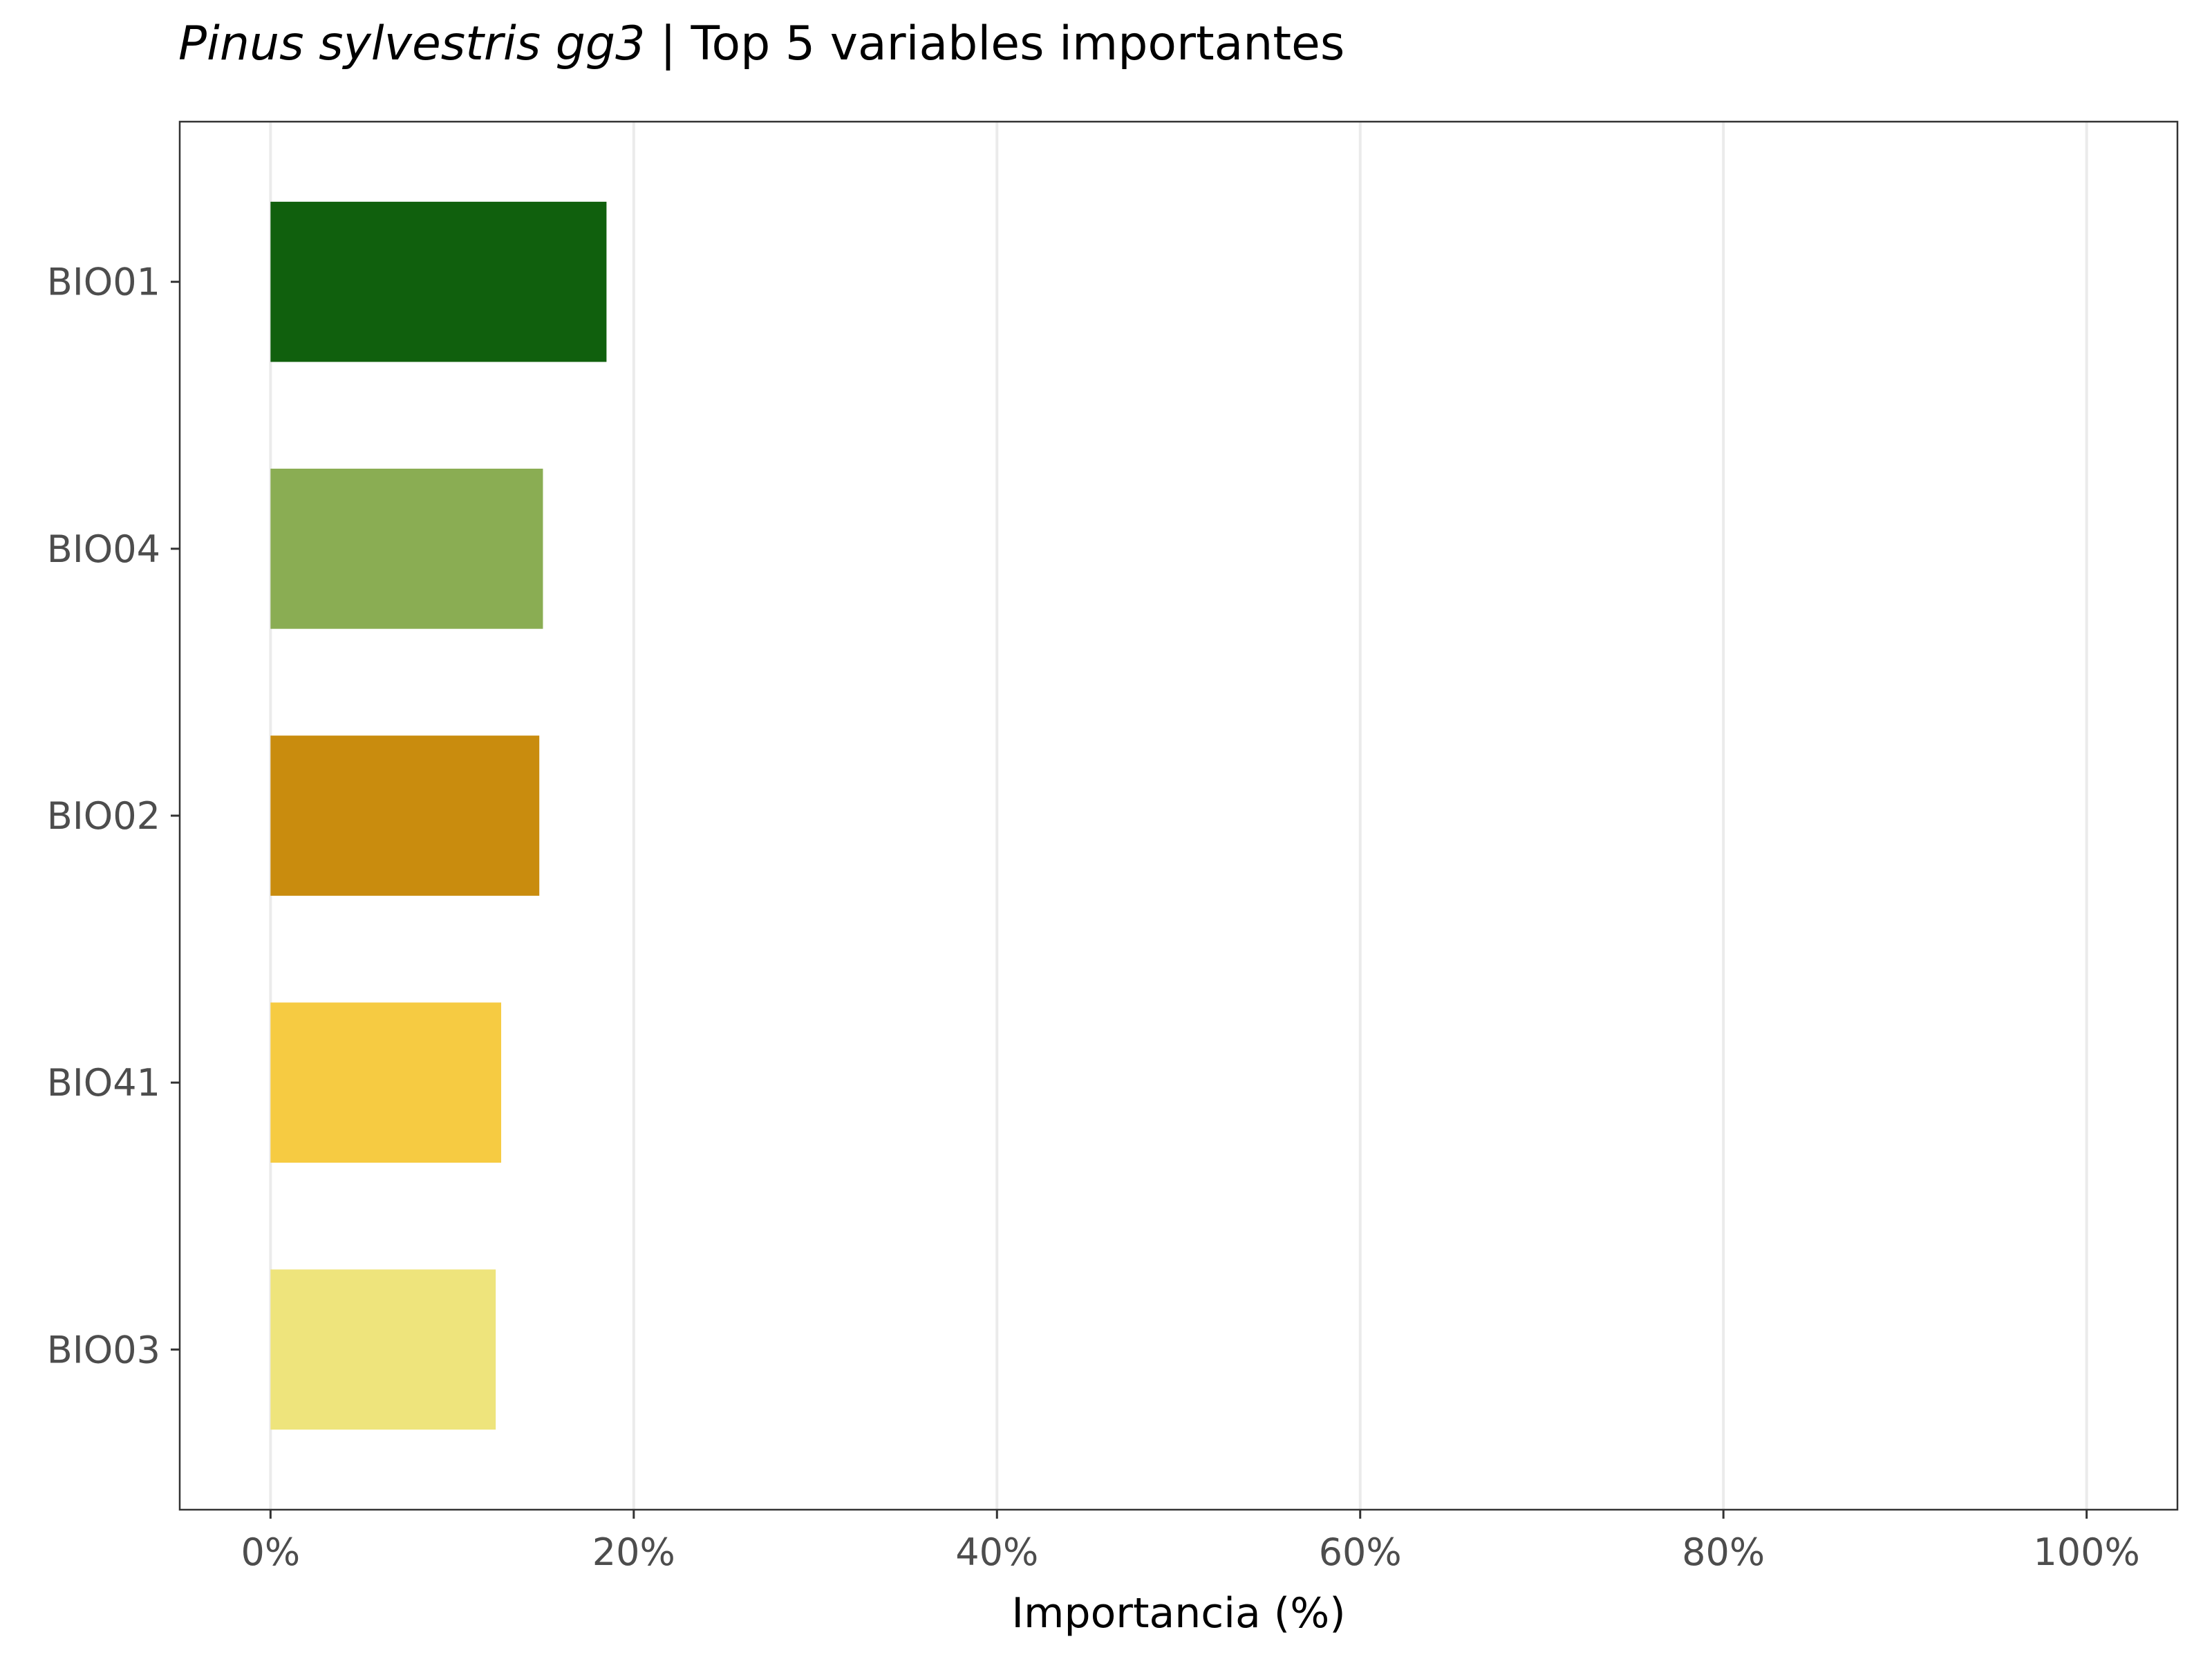  I want to click on chart-title-species: Pinus sylvestris gg3, so click(412, 44).